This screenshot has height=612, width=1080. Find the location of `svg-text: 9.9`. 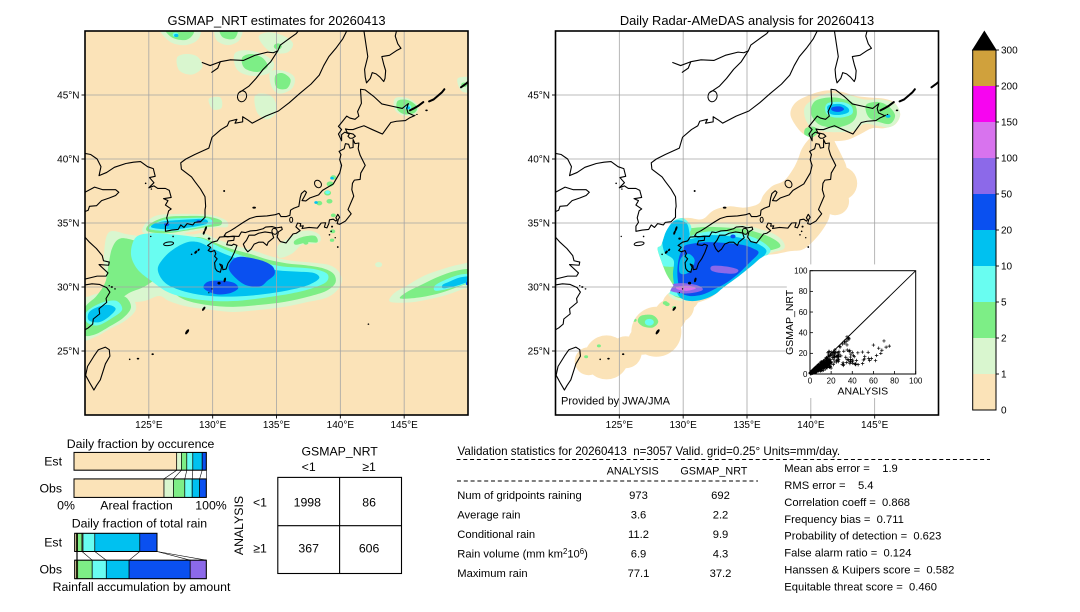

svg-text: 9.9 is located at coordinates (721, 535).